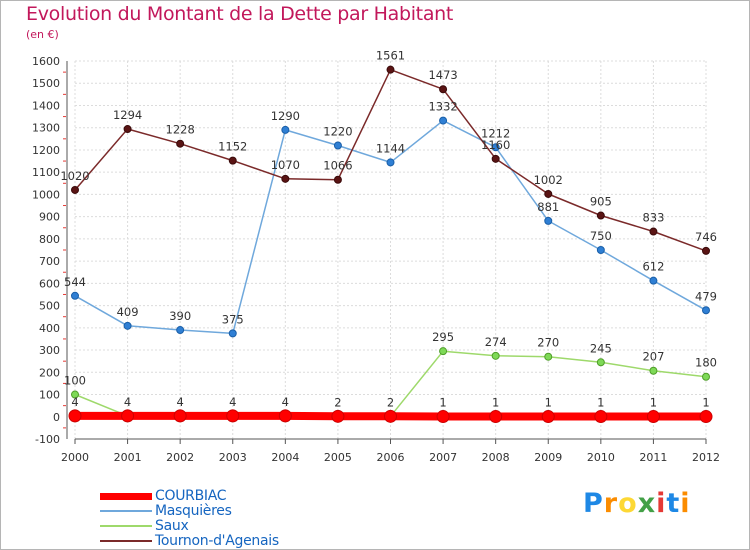 This screenshot has height=550, width=750. I want to click on legend-label: Tournon-d'Agenais, so click(217, 541).